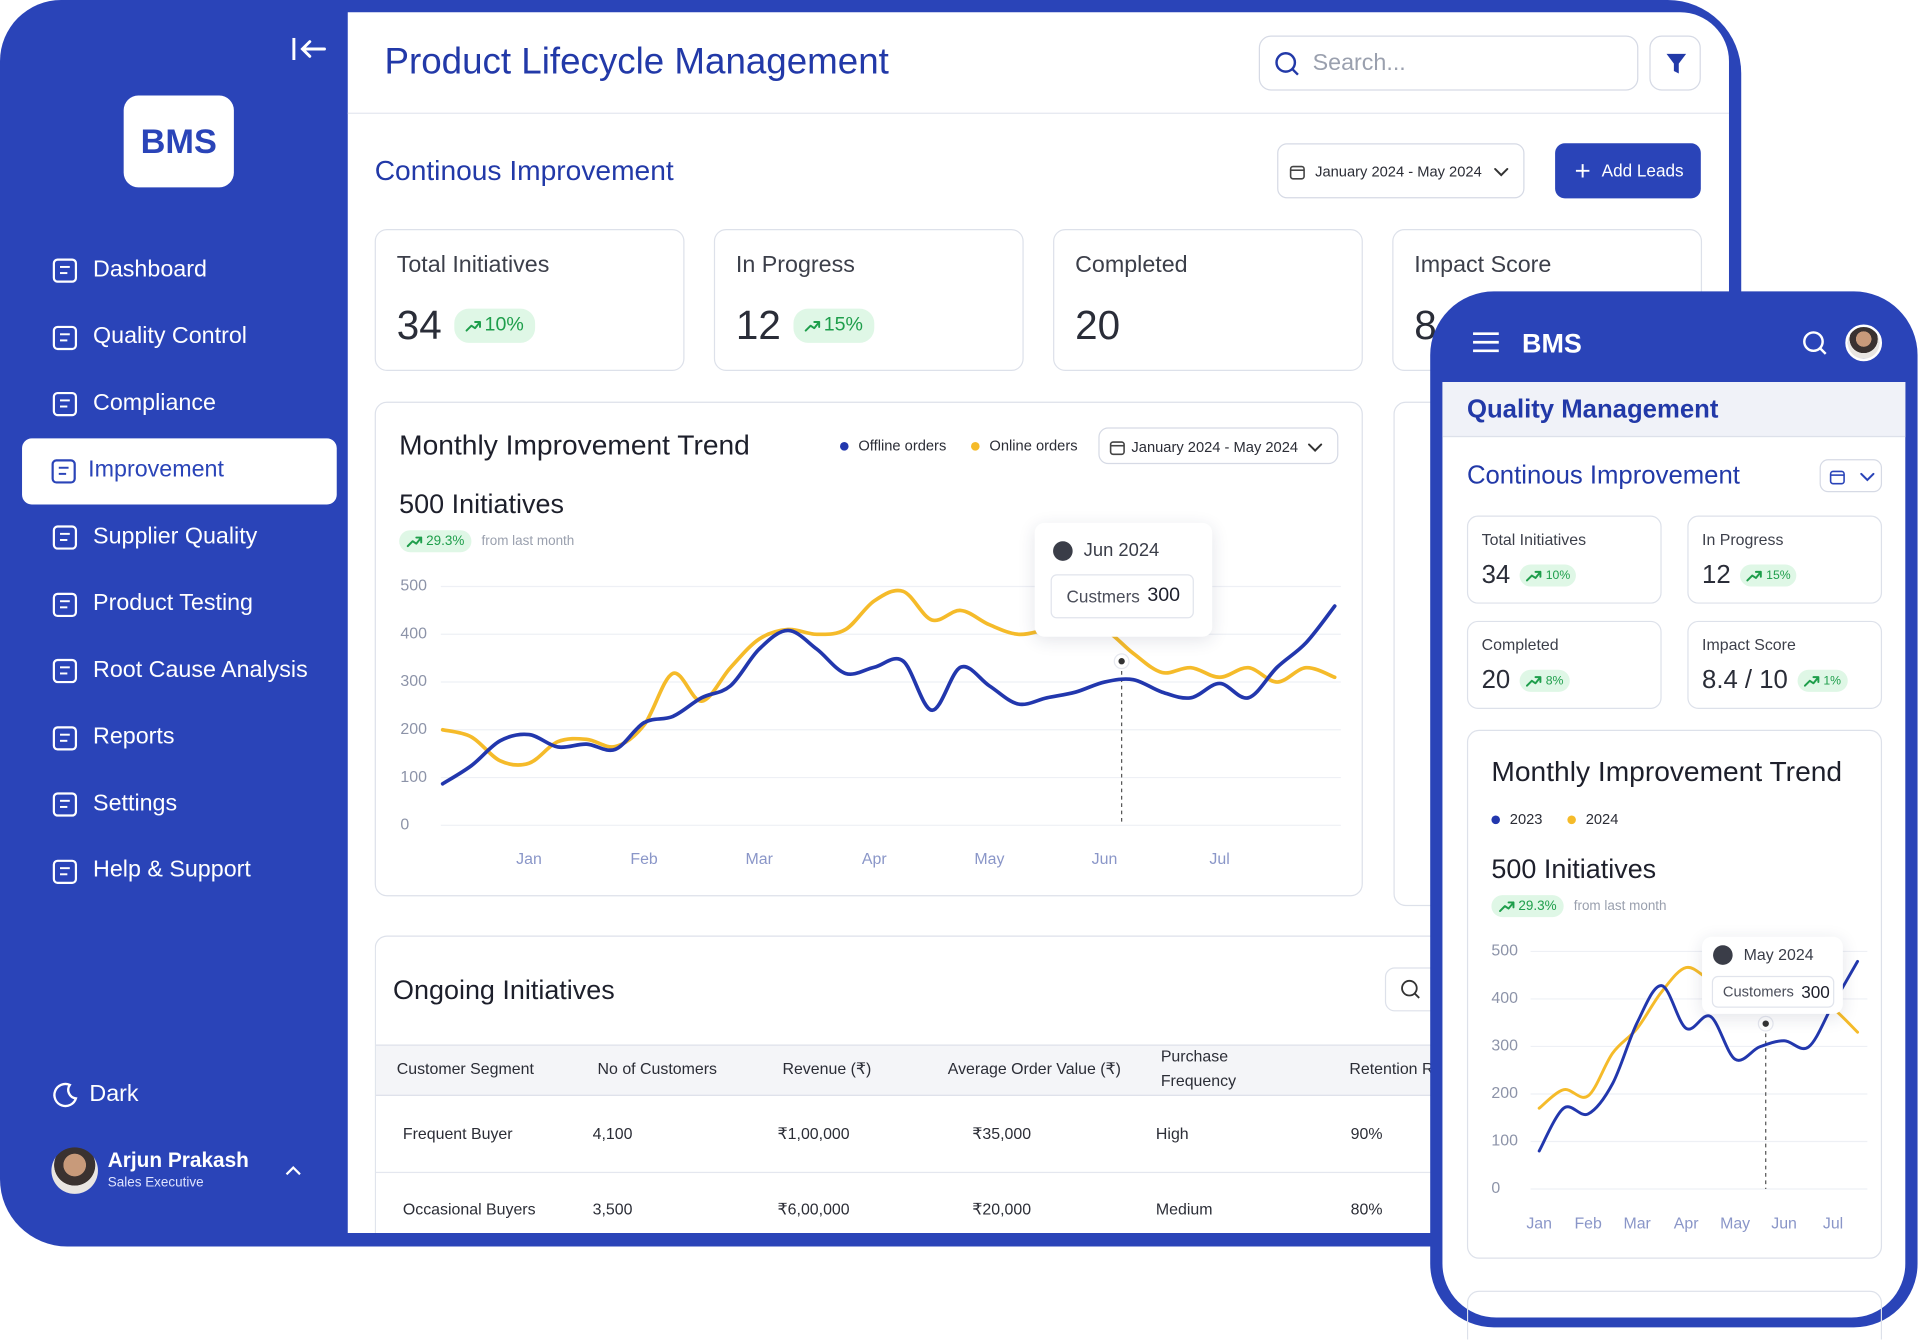 The height and width of the screenshot is (1340, 1920). What do you see at coordinates (156, 469) in the screenshot?
I see `nav-item: Improvement` at bounding box center [156, 469].